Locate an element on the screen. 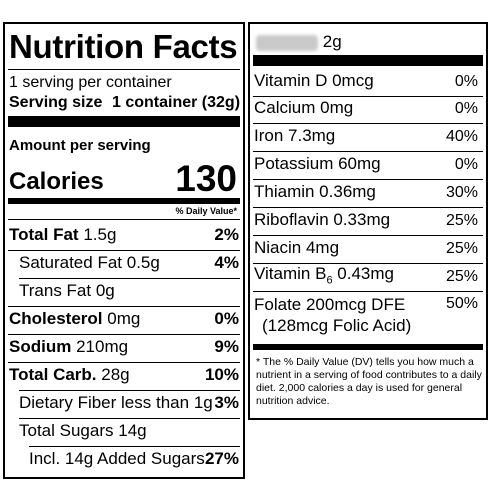 The image size is (490, 500). vitamin-name-prefix: Vitamin B is located at coordinates (290, 273).